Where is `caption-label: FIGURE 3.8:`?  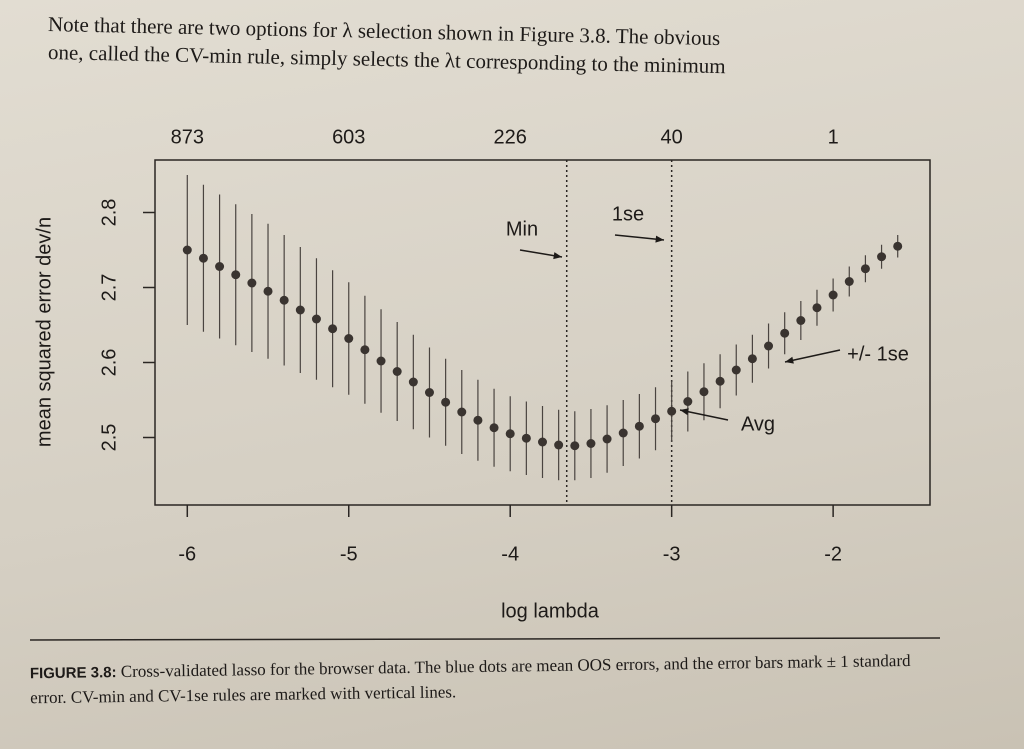
caption-label: FIGURE 3.8: is located at coordinates (73, 673).